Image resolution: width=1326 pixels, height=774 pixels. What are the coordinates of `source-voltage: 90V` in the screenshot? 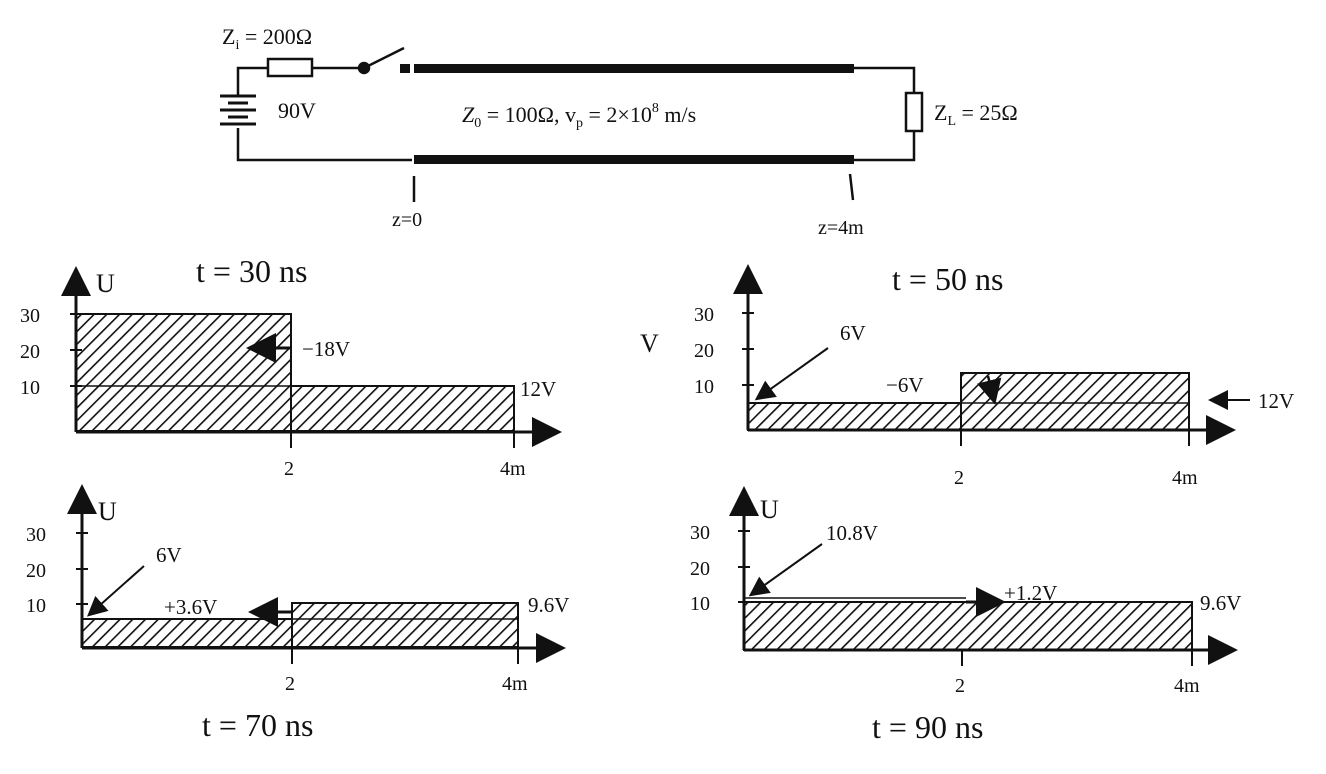 It's located at (297, 110).